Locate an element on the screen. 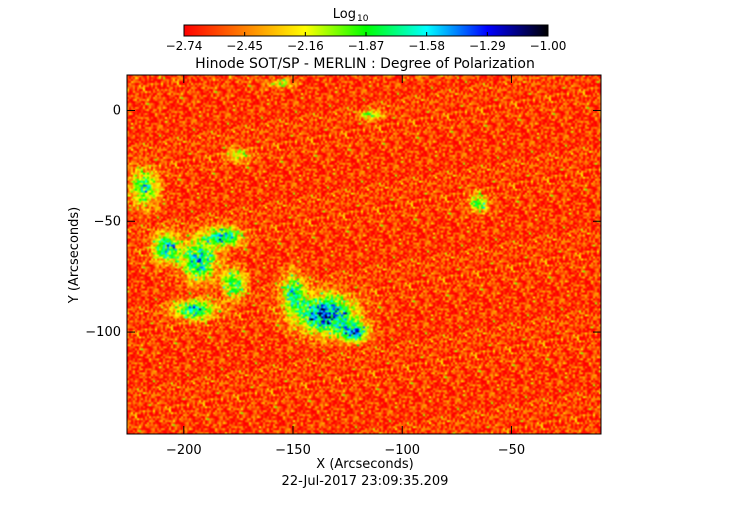 This screenshot has width=730, height=512. colorbar-label-subscript: 10 is located at coordinates (363, 19).